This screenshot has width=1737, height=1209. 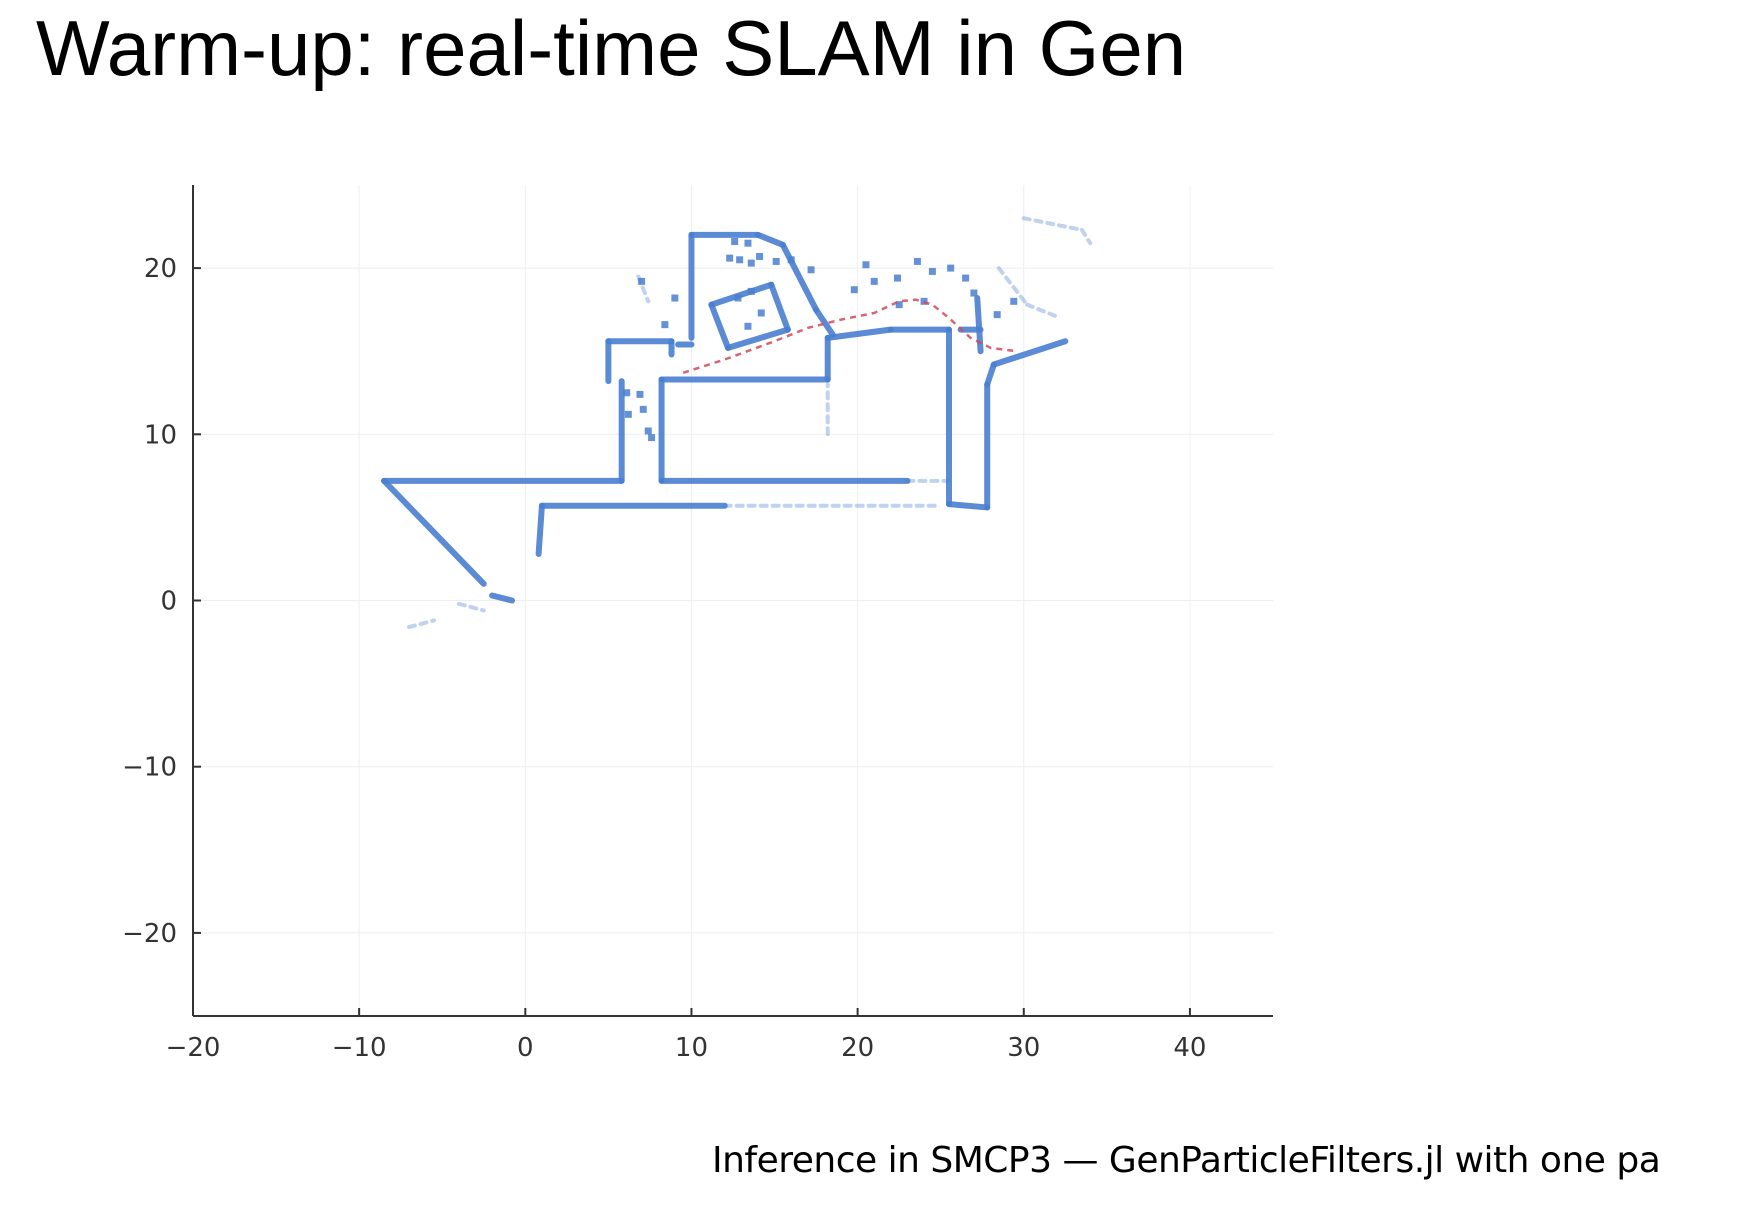 I want to click on y-tick-label: 10, so click(x=160, y=435).